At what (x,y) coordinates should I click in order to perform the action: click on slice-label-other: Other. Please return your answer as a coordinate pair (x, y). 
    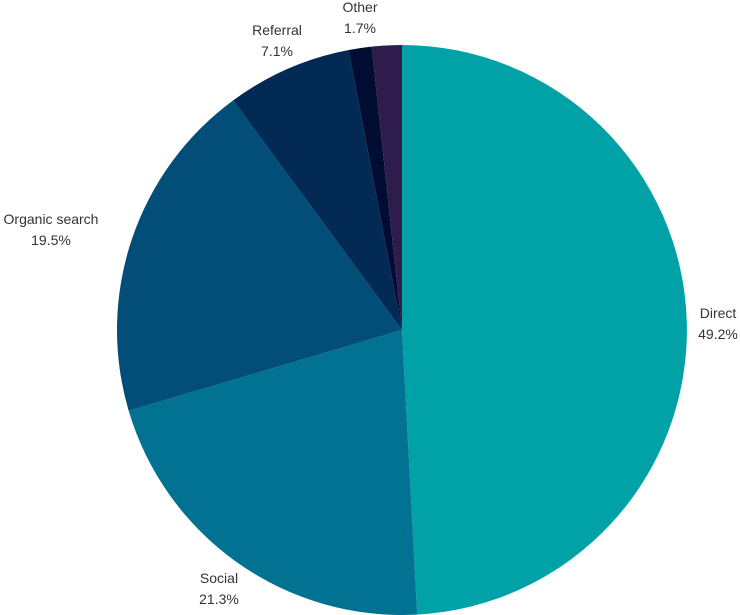
    Looking at the image, I should click on (359, 7).